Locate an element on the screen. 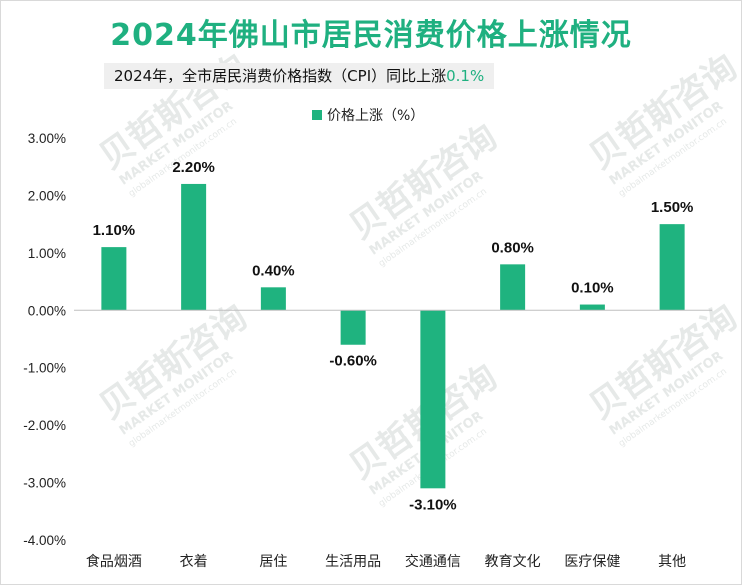 Image resolution: width=742 pixels, height=585 pixels. subtitle-highlight: 0.1% is located at coordinates (465, 76).